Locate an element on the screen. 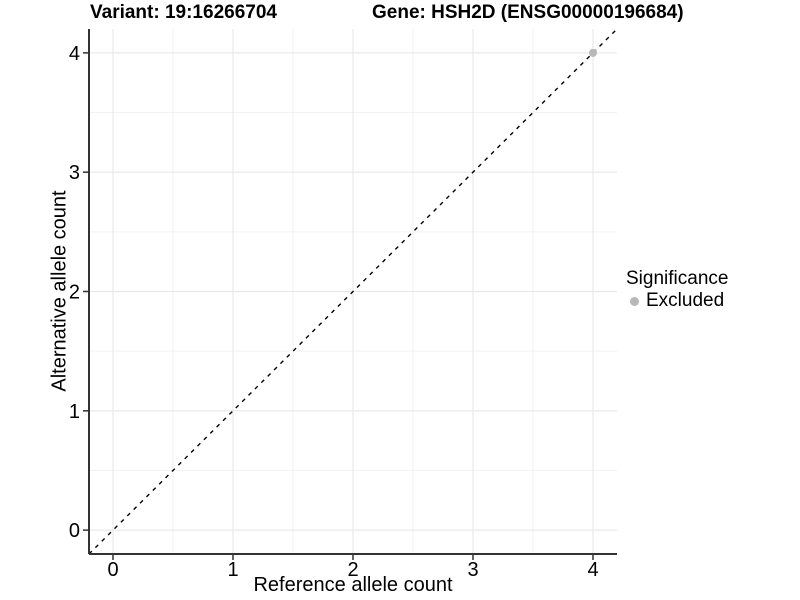  y-axis-title: Alternative allele count is located at coordinates (59, 291).